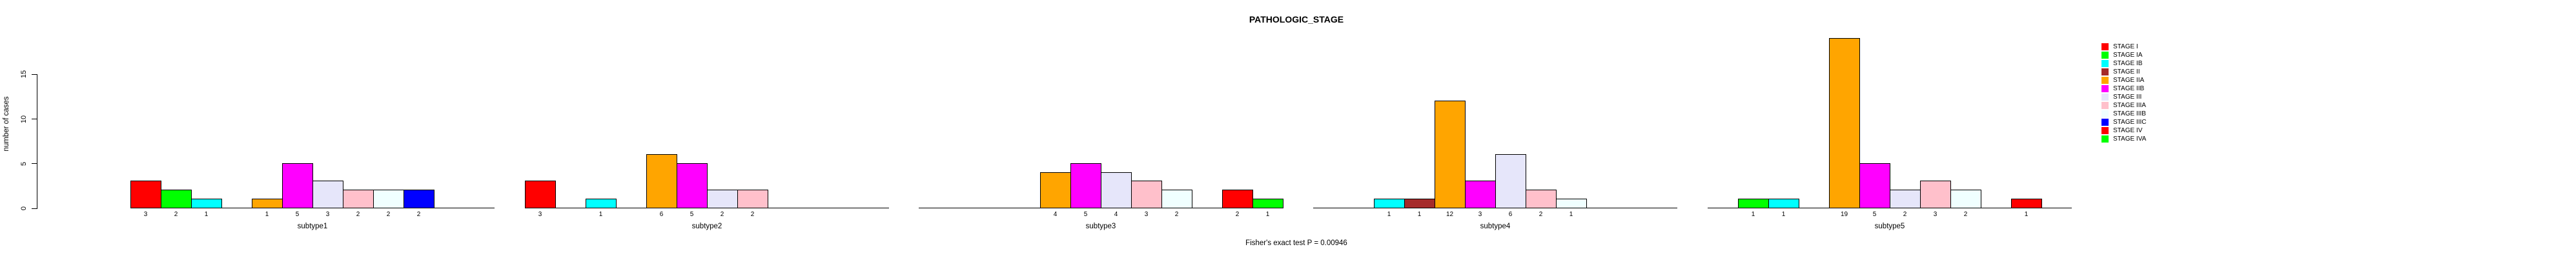  I want to click on legend-label: STAGE IIIC, so click(2130, 122).